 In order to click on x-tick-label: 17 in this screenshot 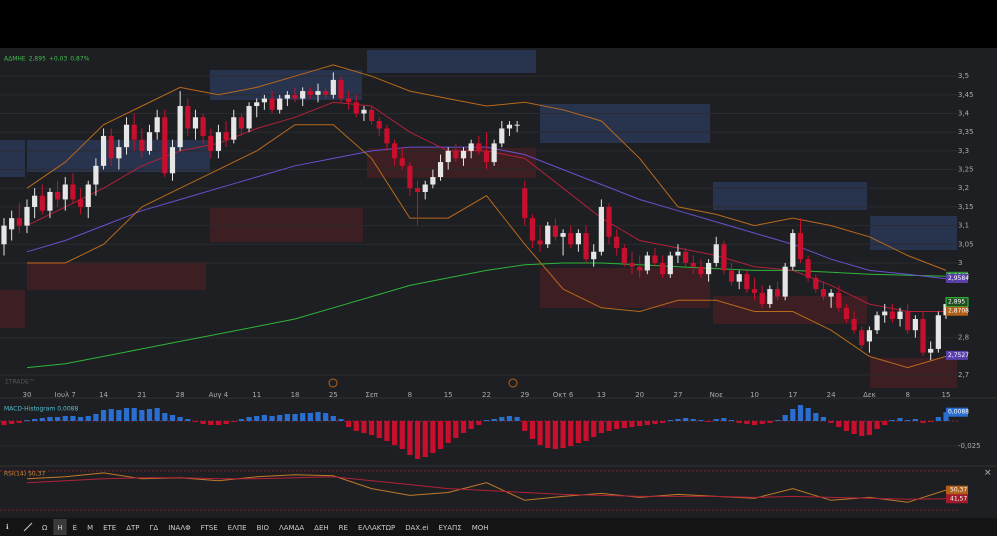, I will do `click(792, 395)`.